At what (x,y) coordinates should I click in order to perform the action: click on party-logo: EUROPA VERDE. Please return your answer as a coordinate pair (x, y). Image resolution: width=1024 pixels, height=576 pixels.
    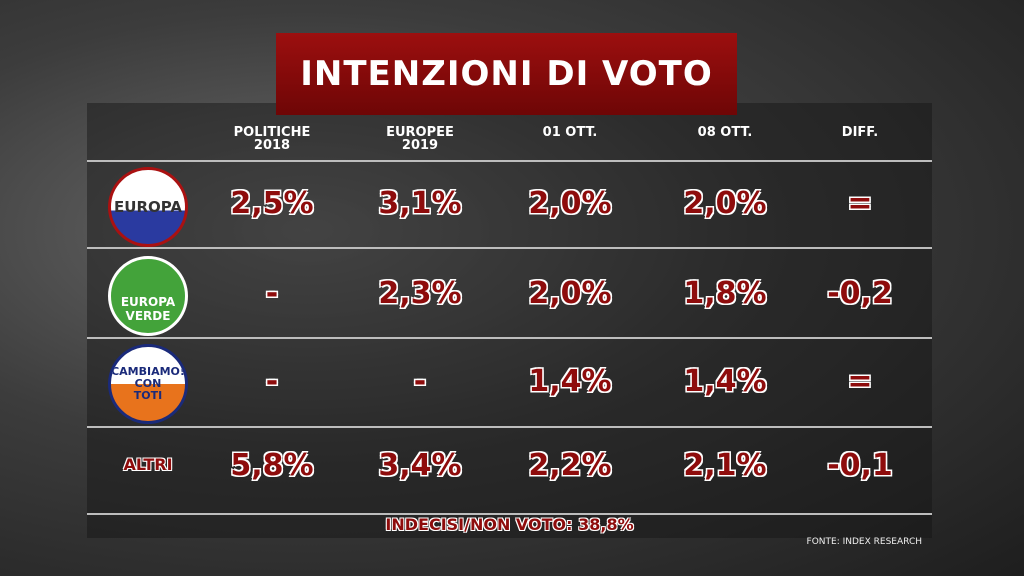
    Looking at the image, I should click on (148, 296).